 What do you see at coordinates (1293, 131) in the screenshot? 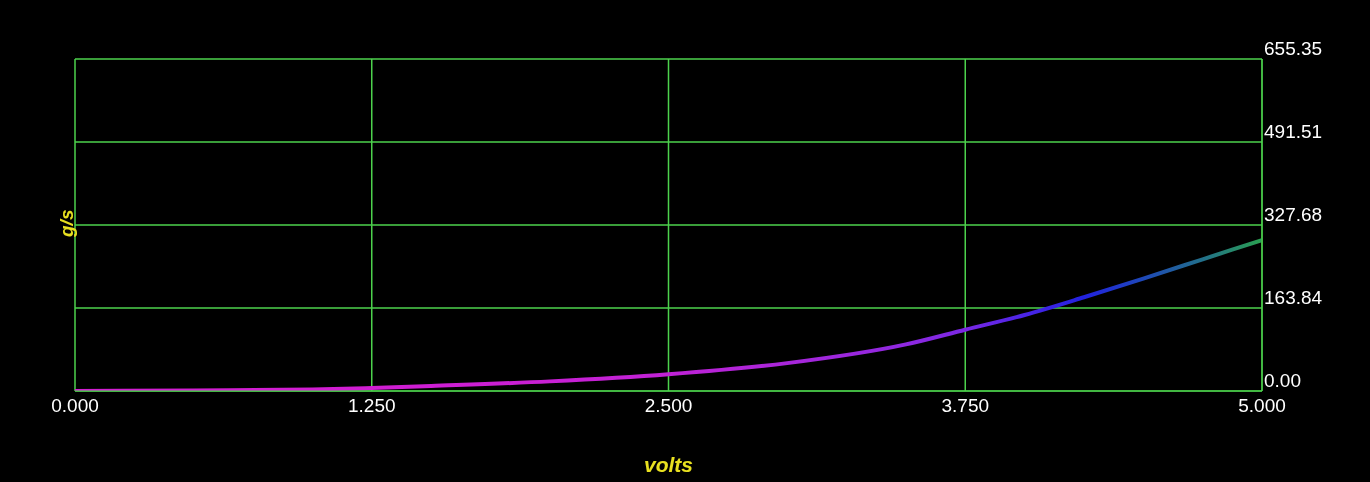
I see `y-tick-label: 491.51` at bounding box center [1293, 131].